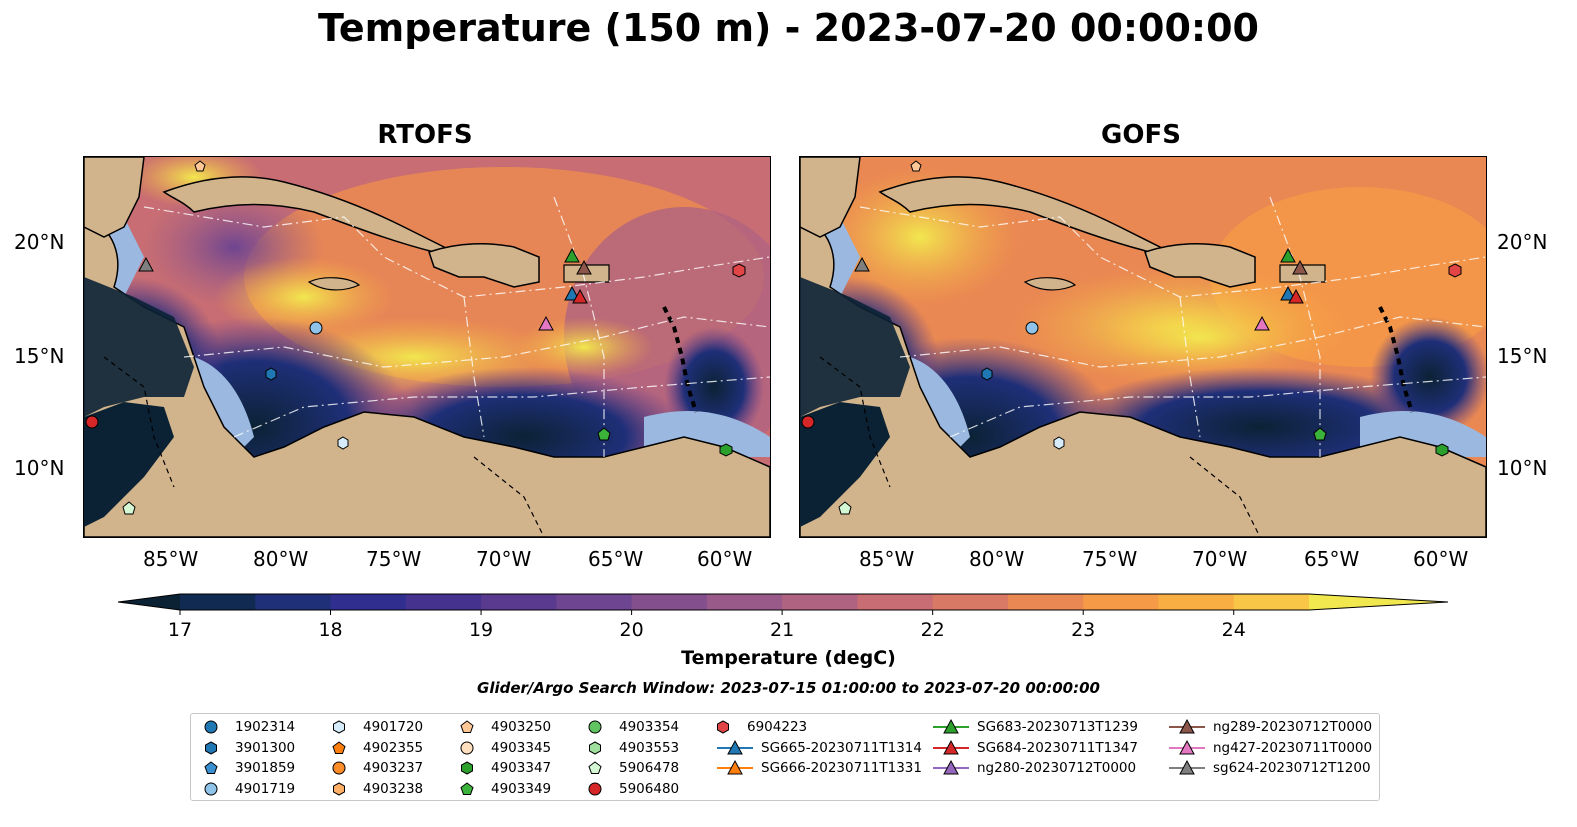 The height and width of the screenshot is (827, 1577). Describe the element at coordinates (649, 788) in the screenshot. I see `legend-item-label: 5906480` at that location.